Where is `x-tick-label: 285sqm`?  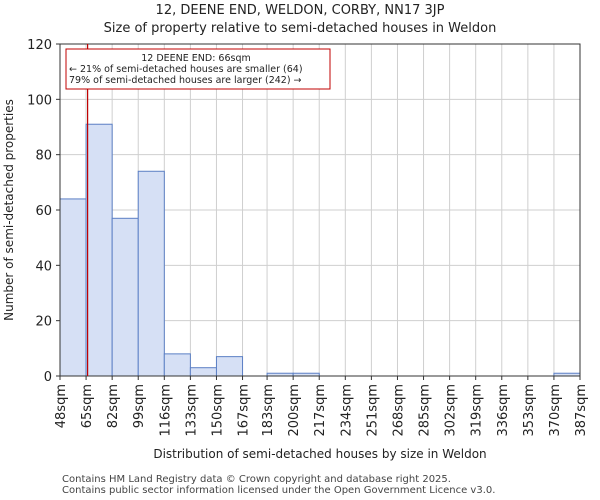 x-tick-label: 285sqm is located at coordinates (425, 410).